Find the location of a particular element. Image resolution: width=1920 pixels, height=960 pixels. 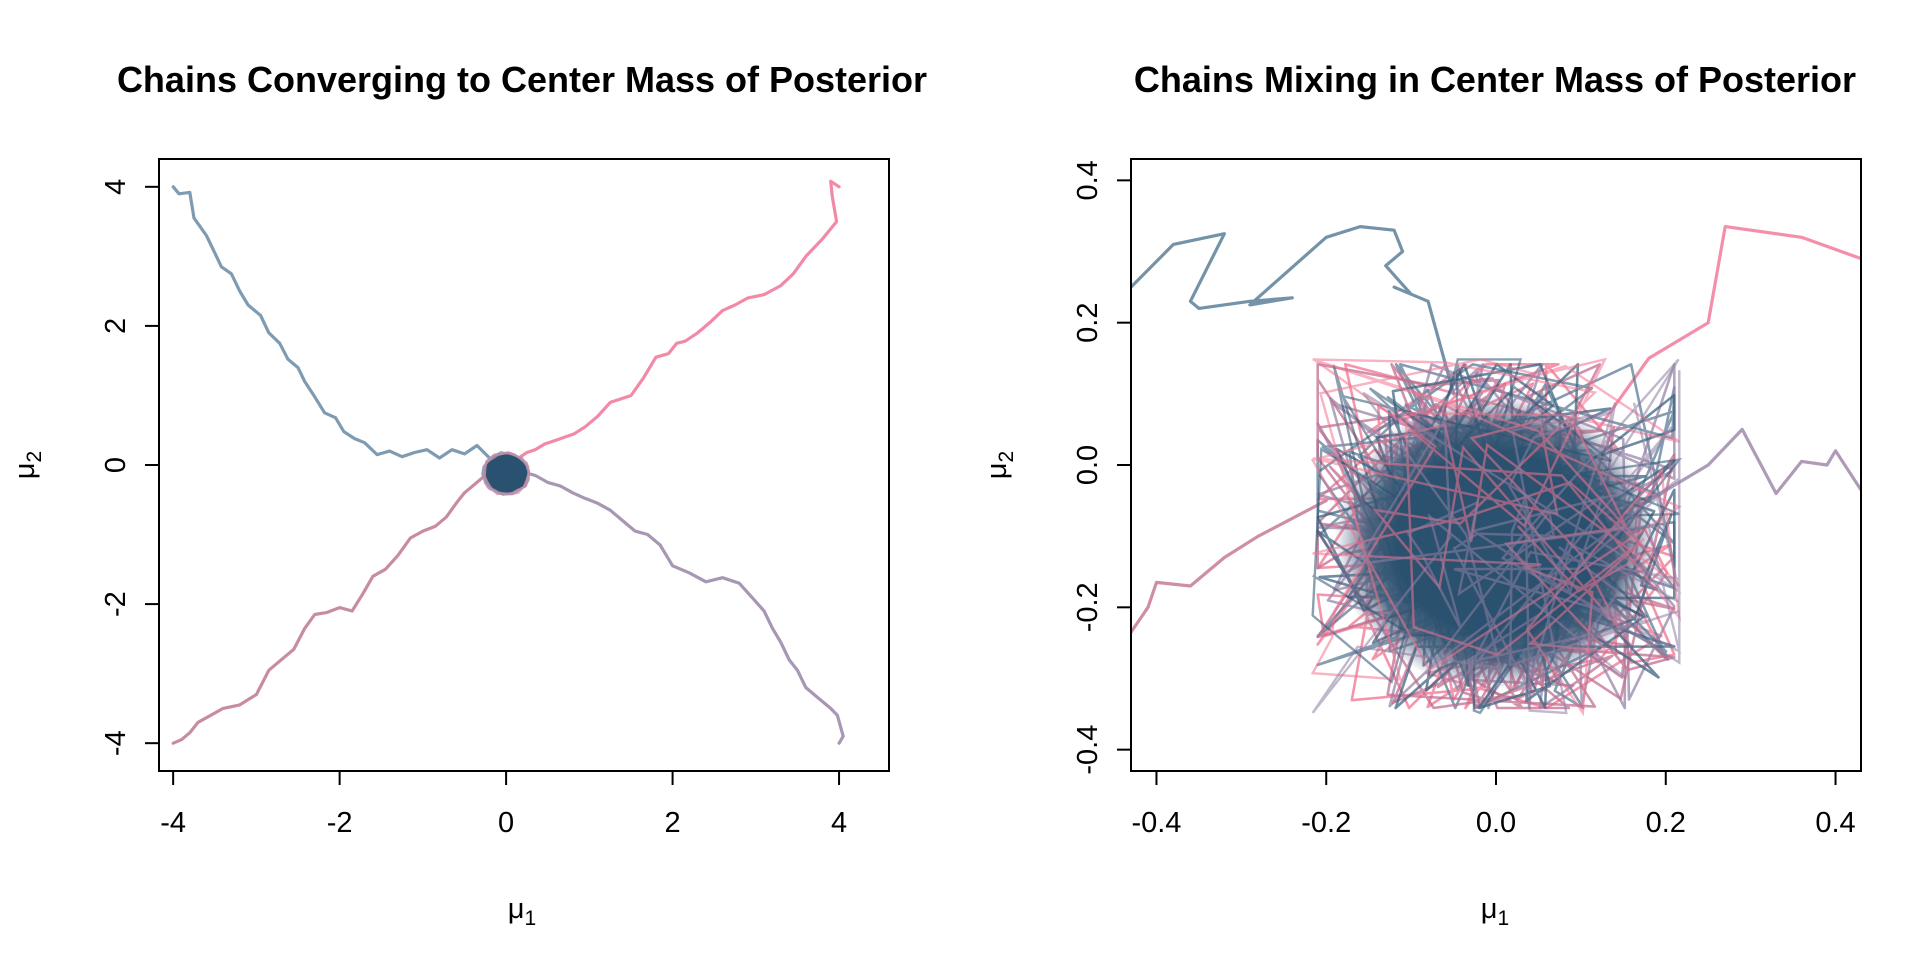

left-y-tick-label: 0 is located at coordinates (116, 465).